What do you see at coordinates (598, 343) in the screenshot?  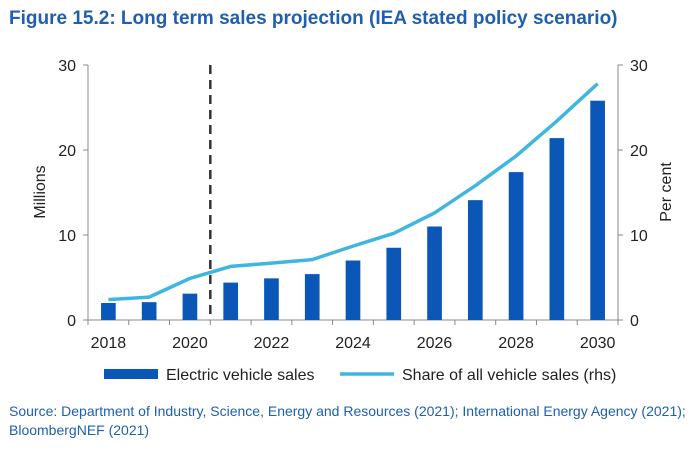 I see `x-tick-label: 2030` at bounding box center [598, 343].